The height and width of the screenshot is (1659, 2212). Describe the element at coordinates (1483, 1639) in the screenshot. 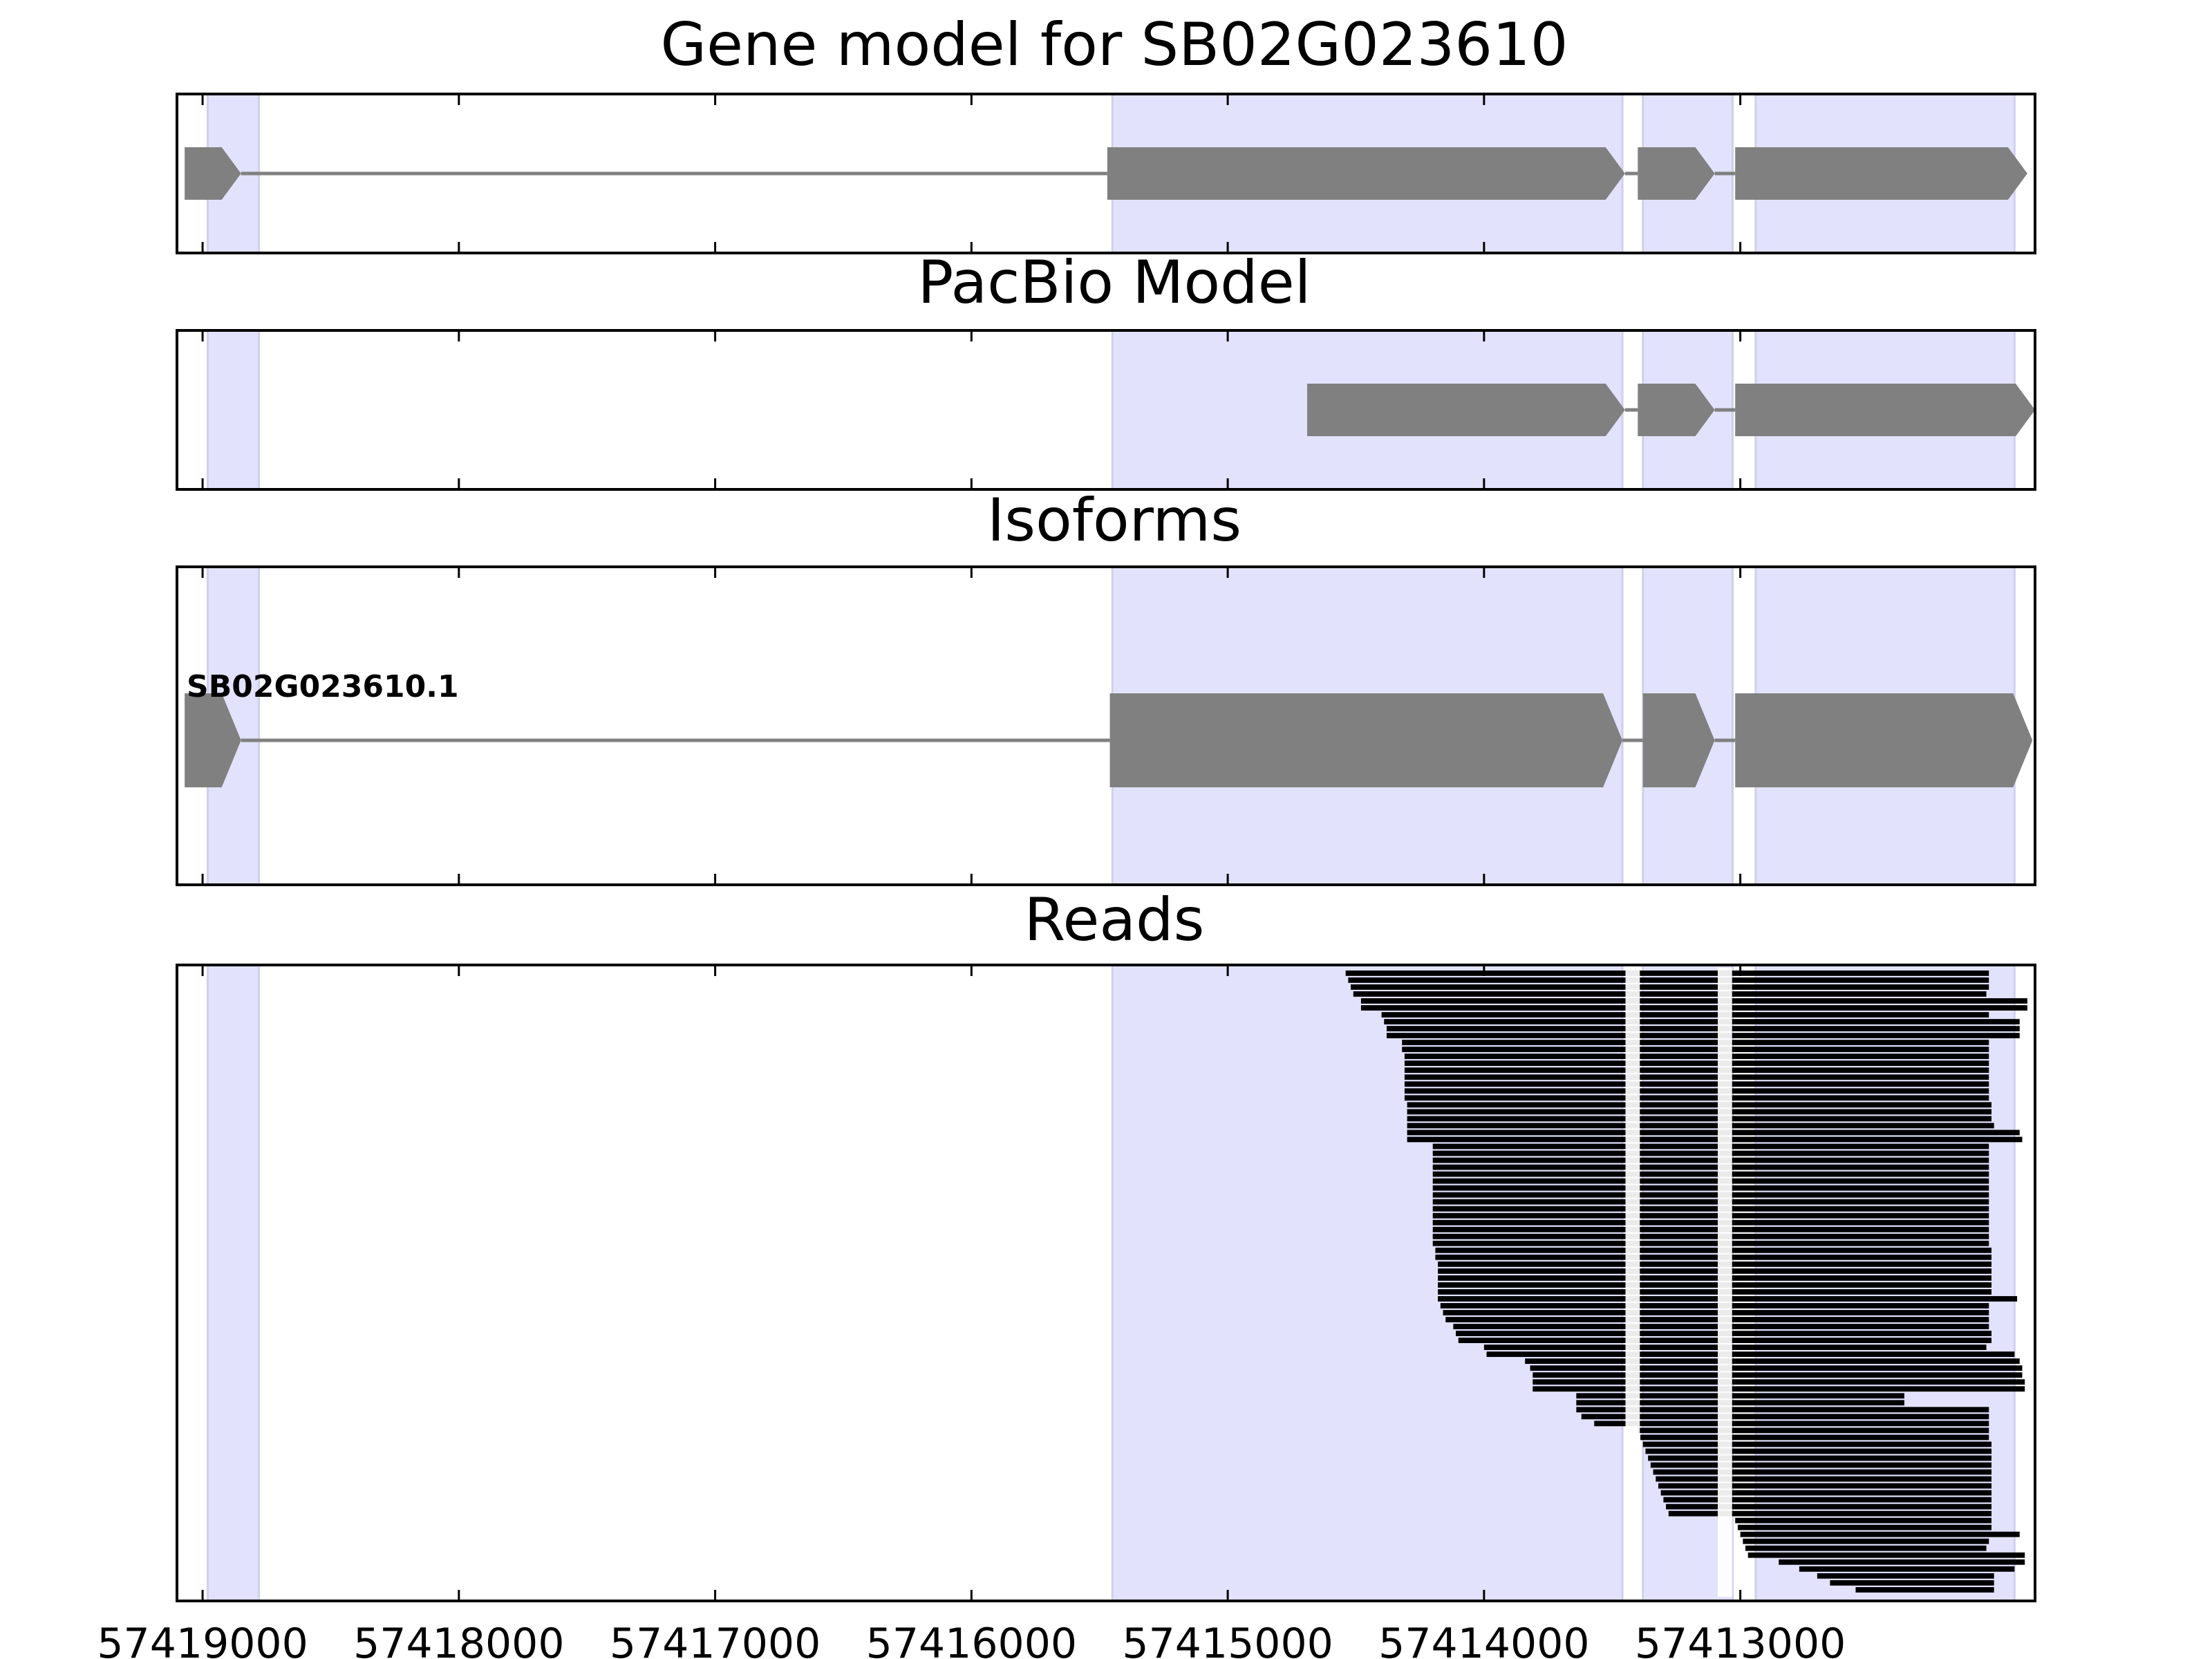

I see `x-tick-label: 57414000` at that location.